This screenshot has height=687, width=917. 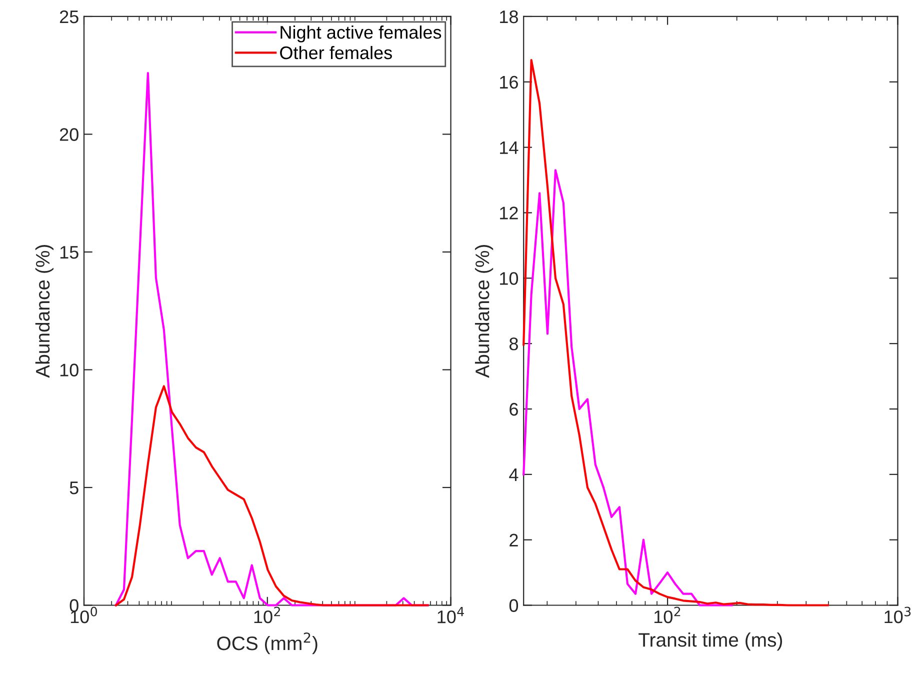 I want to click on y-tick-label: 25, so click(x=69, y=17).